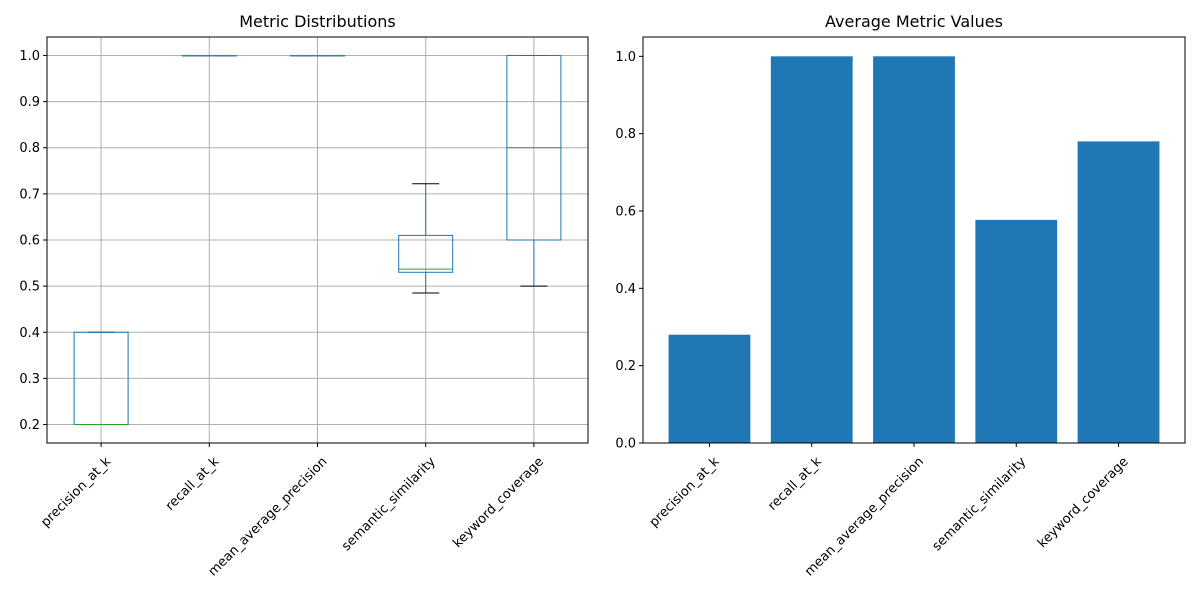 This screenshot has width=1200, height=600. What do you see at coordinates (389, 504) in the screenshot?
I see `box-xtick-label: semantic_similarity` at bounding box center [389, 504].